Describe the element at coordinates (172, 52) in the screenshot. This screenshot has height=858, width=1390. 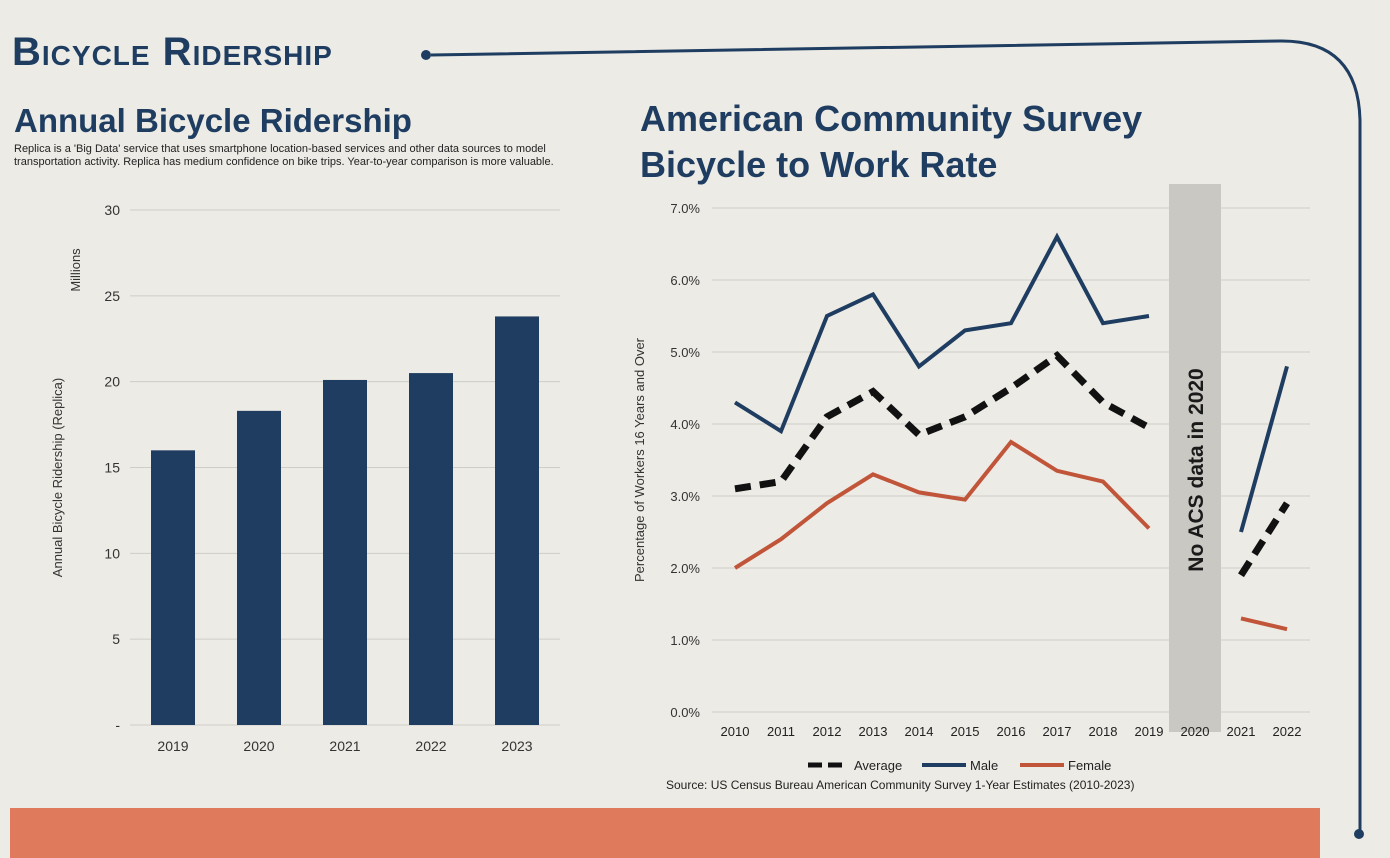
I see `page-title: Bicycle Ridership` at that location.